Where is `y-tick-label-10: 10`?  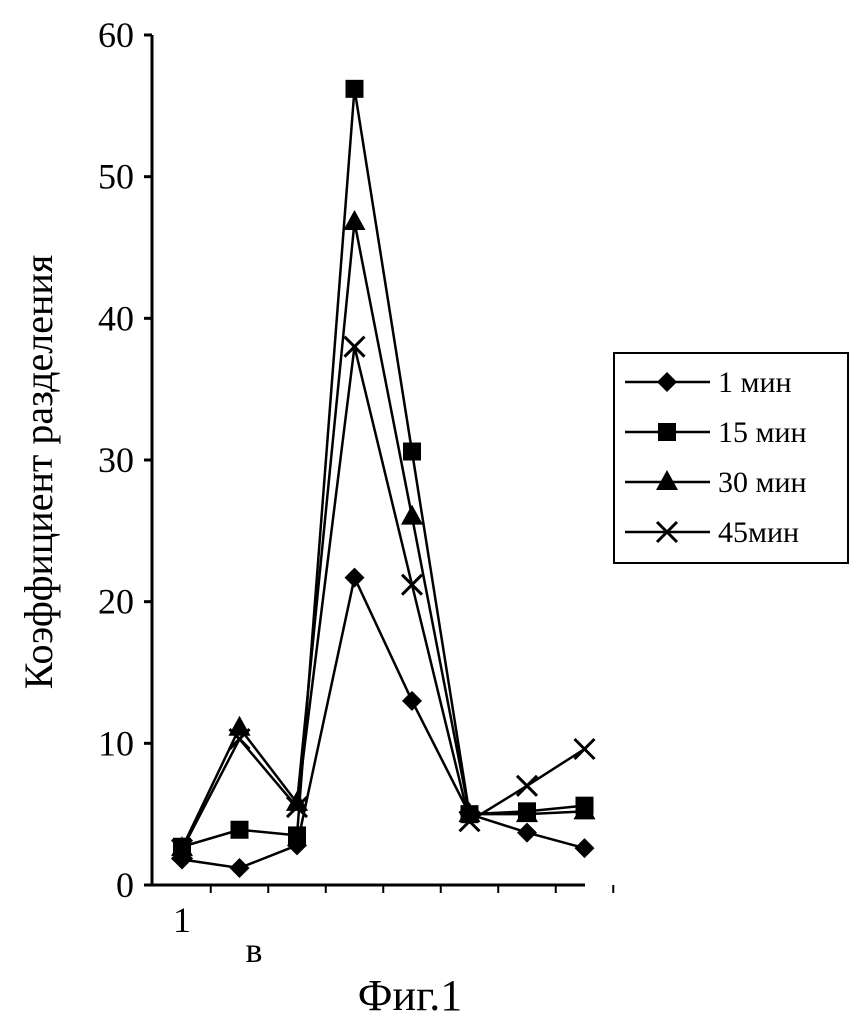
y-tick-label-10: 10 is located at coordinates (116, 743).